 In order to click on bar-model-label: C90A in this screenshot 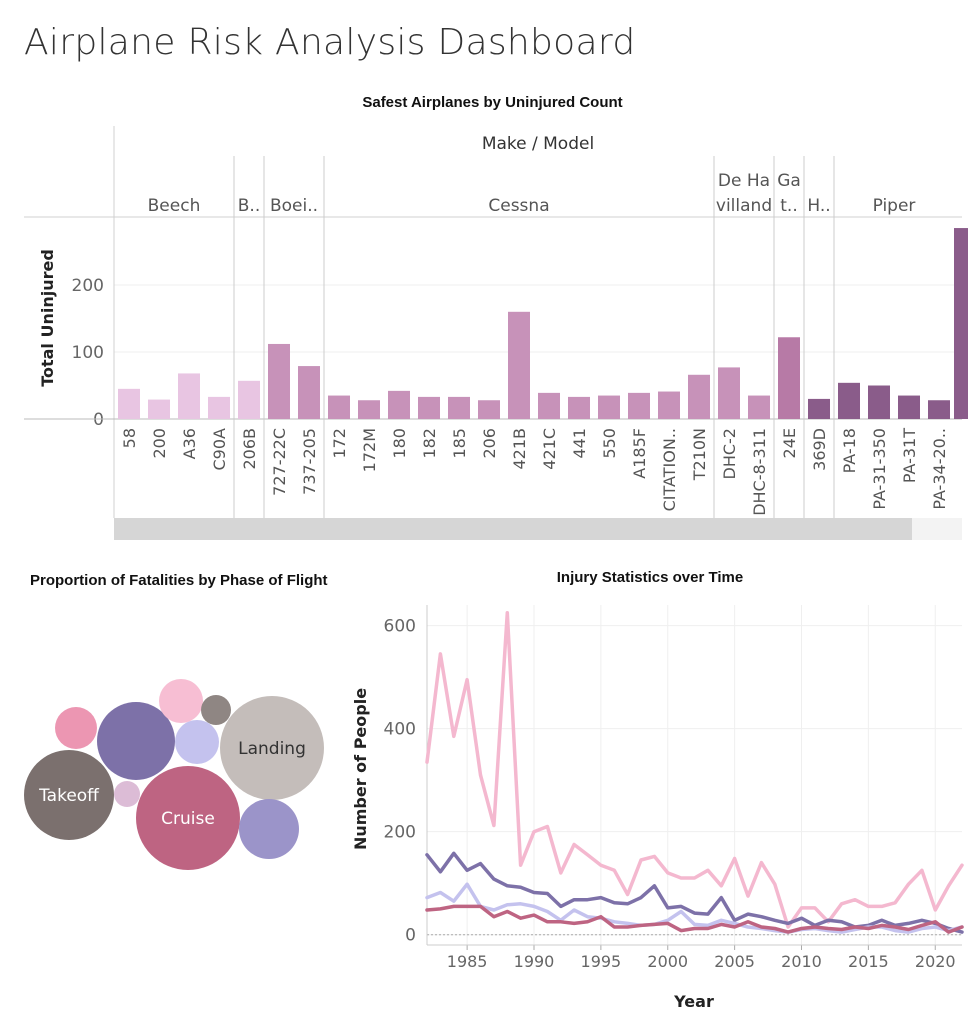, I will do `click(219, 449)`.